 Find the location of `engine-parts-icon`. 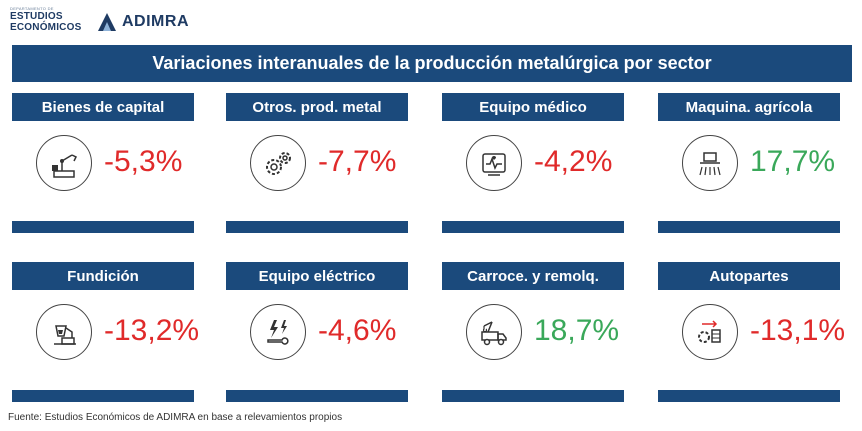

engine-parts-icon is located at coordinates (709, 331).